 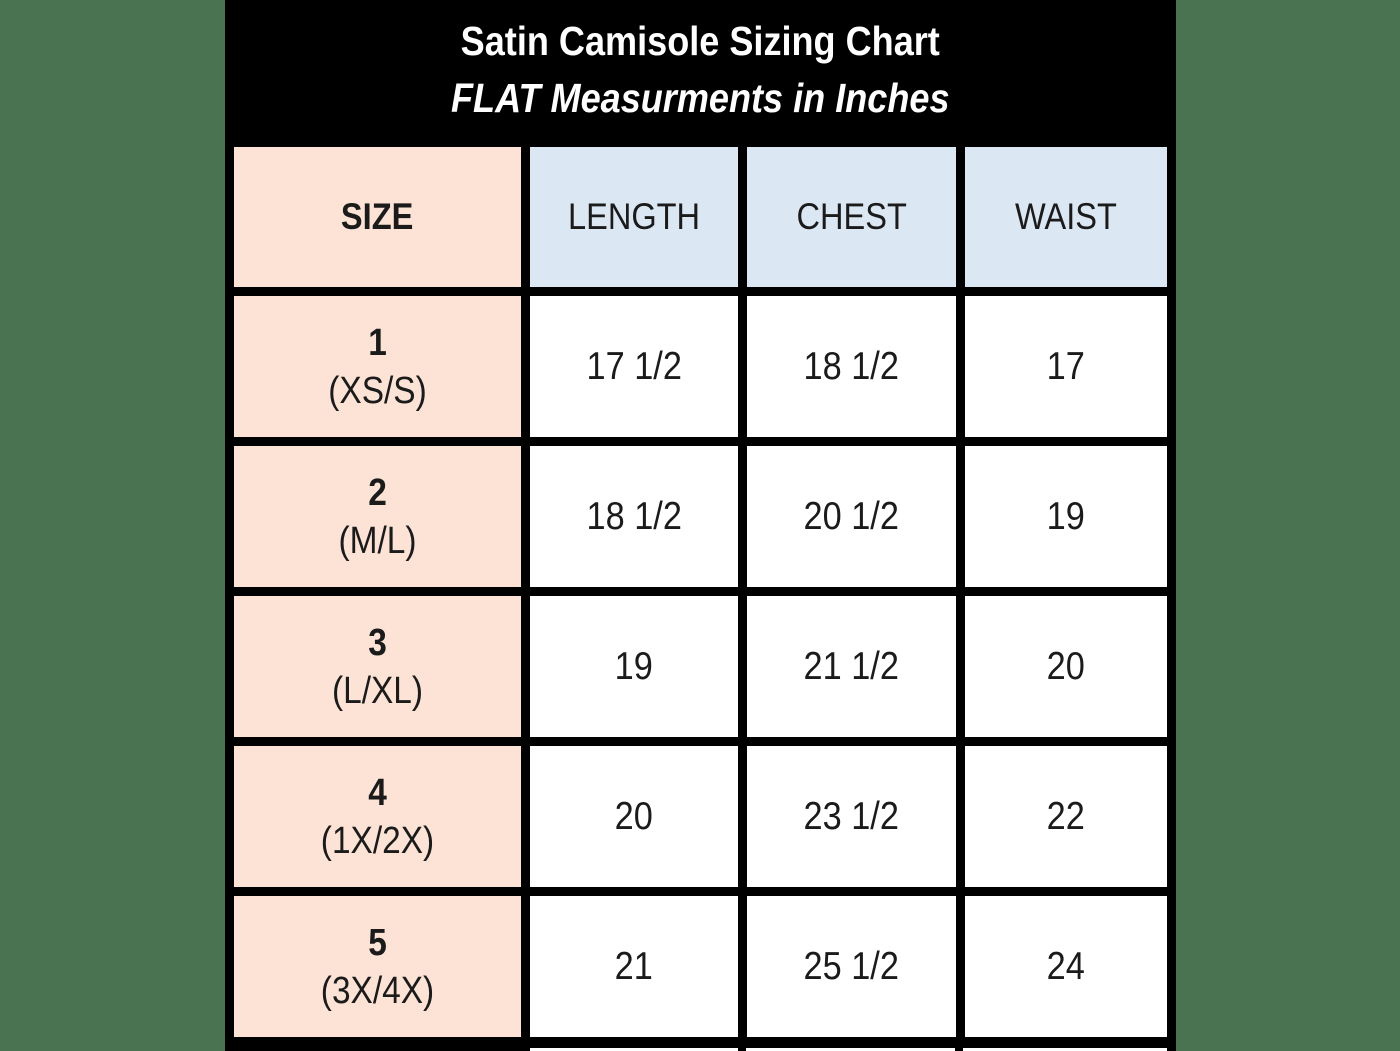 I want to click on chest-value-text: 25 1/2, so click(x=851, y=966).